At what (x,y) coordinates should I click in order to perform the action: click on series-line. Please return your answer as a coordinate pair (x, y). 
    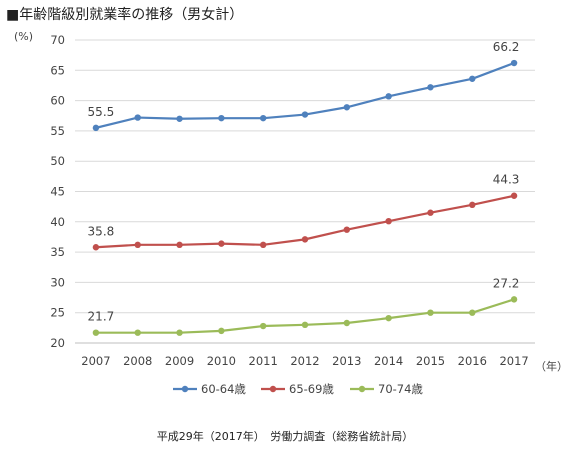
    Looking at the image, I should click on (305, 95).